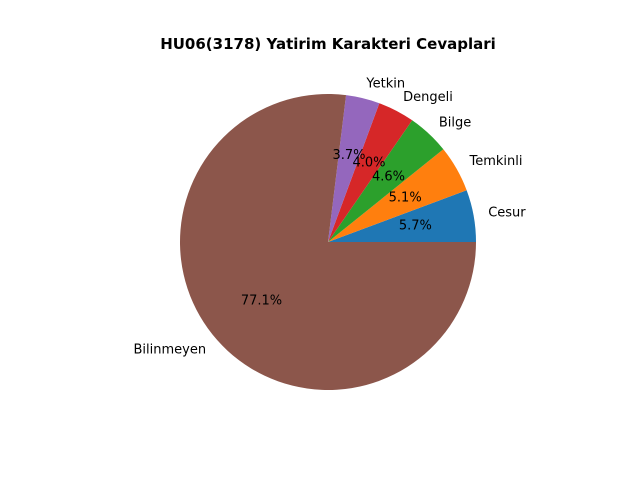 This screenshot has height=480, width=640. I want to click on slice-label-temkinli: Temkinli, so click(495, 161).